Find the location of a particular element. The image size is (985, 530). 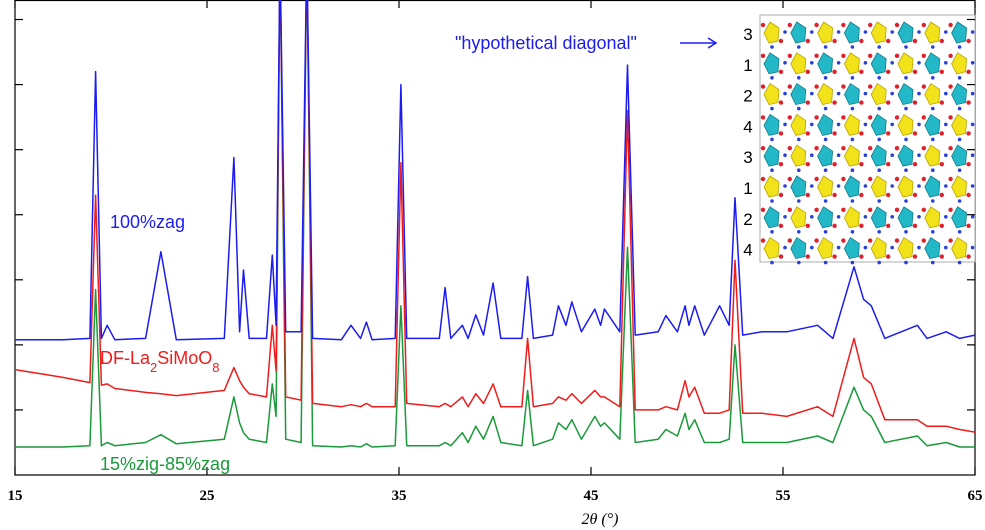

label-part: 2 is located at coordinates (153, 367).